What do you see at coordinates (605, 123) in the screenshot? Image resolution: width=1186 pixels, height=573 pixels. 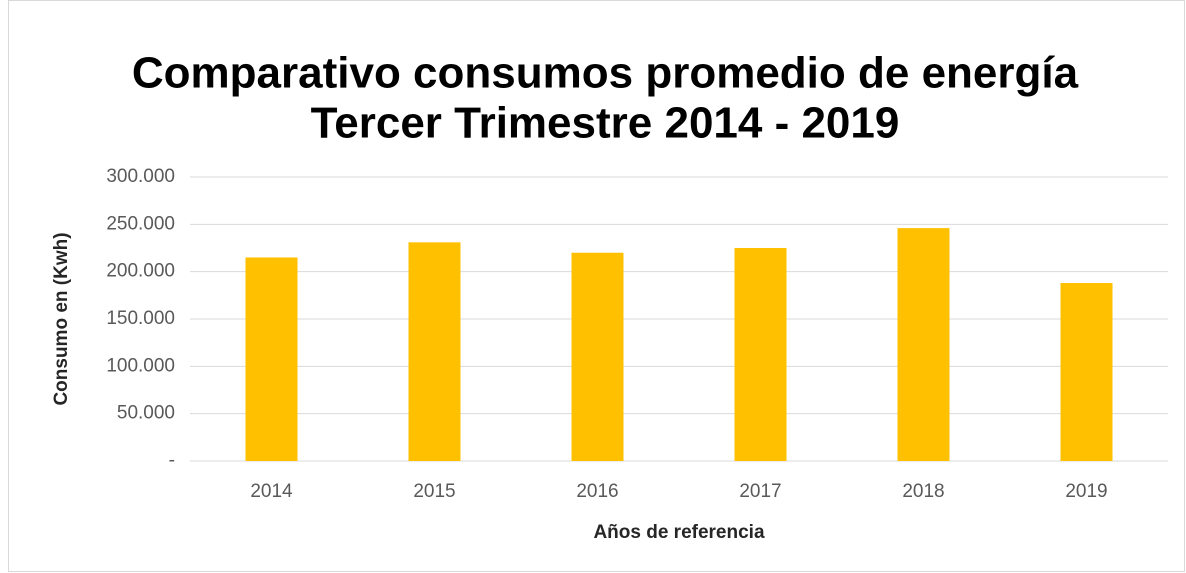 I see `chart-title: Tercer Trimestre 2014 - 2019` at bounding box center [605, 123].